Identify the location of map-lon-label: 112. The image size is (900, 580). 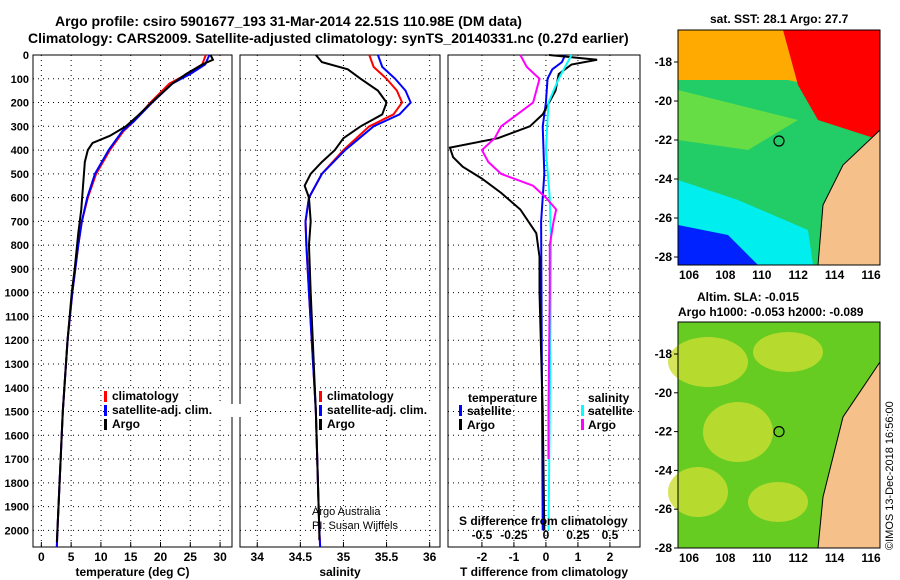
(799, 558).